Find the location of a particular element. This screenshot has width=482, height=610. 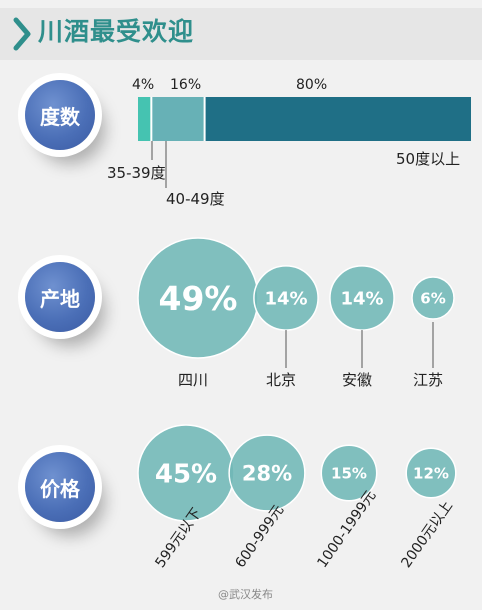

price-value-label: 12% is located at coordinates (431, 473).